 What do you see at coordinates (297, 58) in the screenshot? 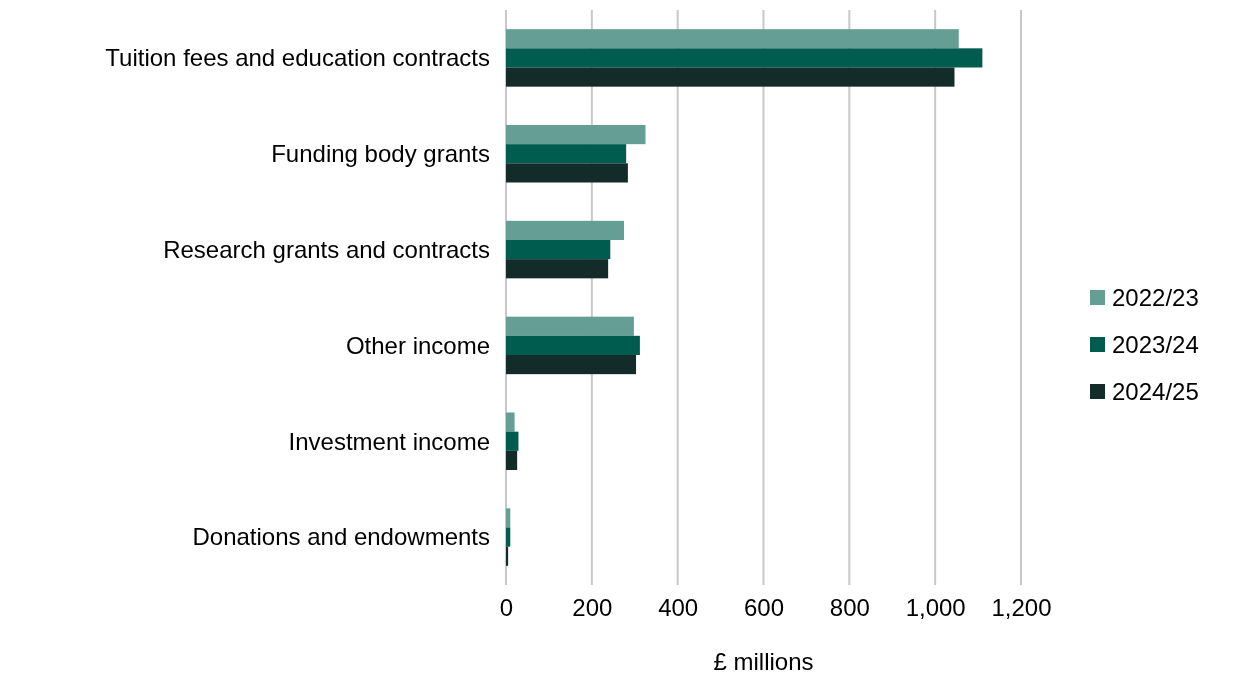
I see `y-tick-label: Tuition fees and education contracts` at bounding box center [297, 58].